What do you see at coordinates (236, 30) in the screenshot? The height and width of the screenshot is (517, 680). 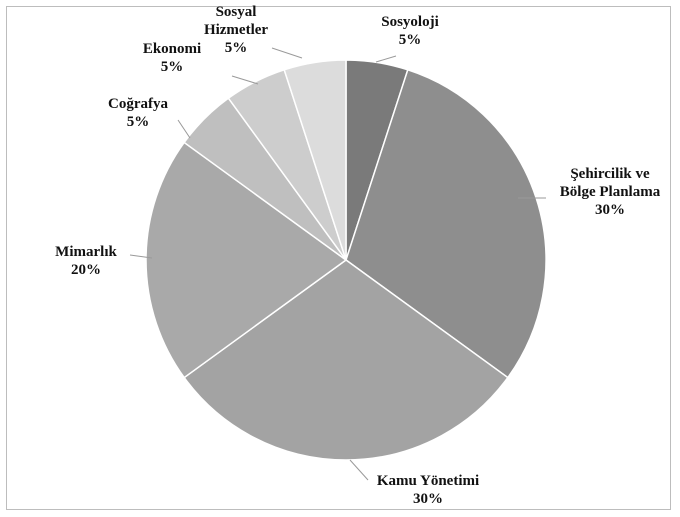 I see `data-label-sosyal-hizmetler: Sosyal Hizmetler 5%` at bounding box center [236, 30].